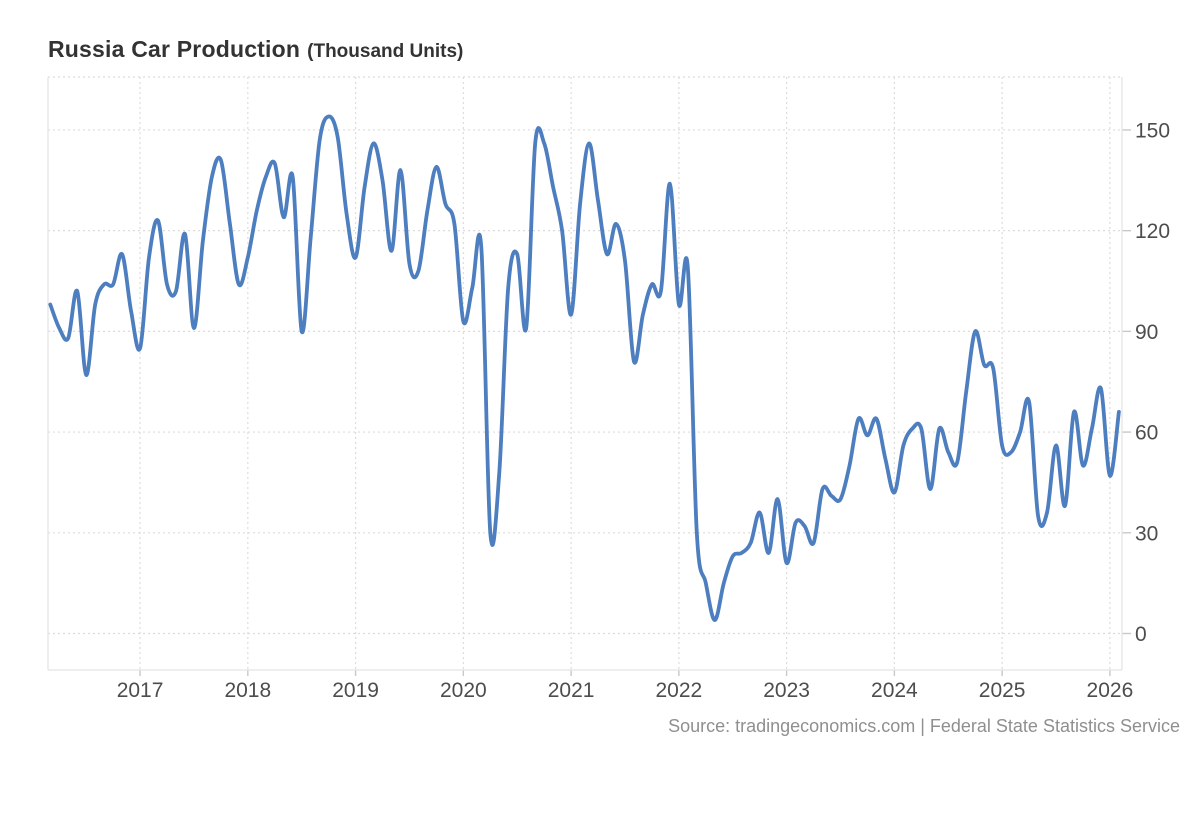 This screenshot has width=1200, height=820. Describe the element at coordinates (247, 690) in the screenshot. I see `x-axis-label: 2018` at that location.